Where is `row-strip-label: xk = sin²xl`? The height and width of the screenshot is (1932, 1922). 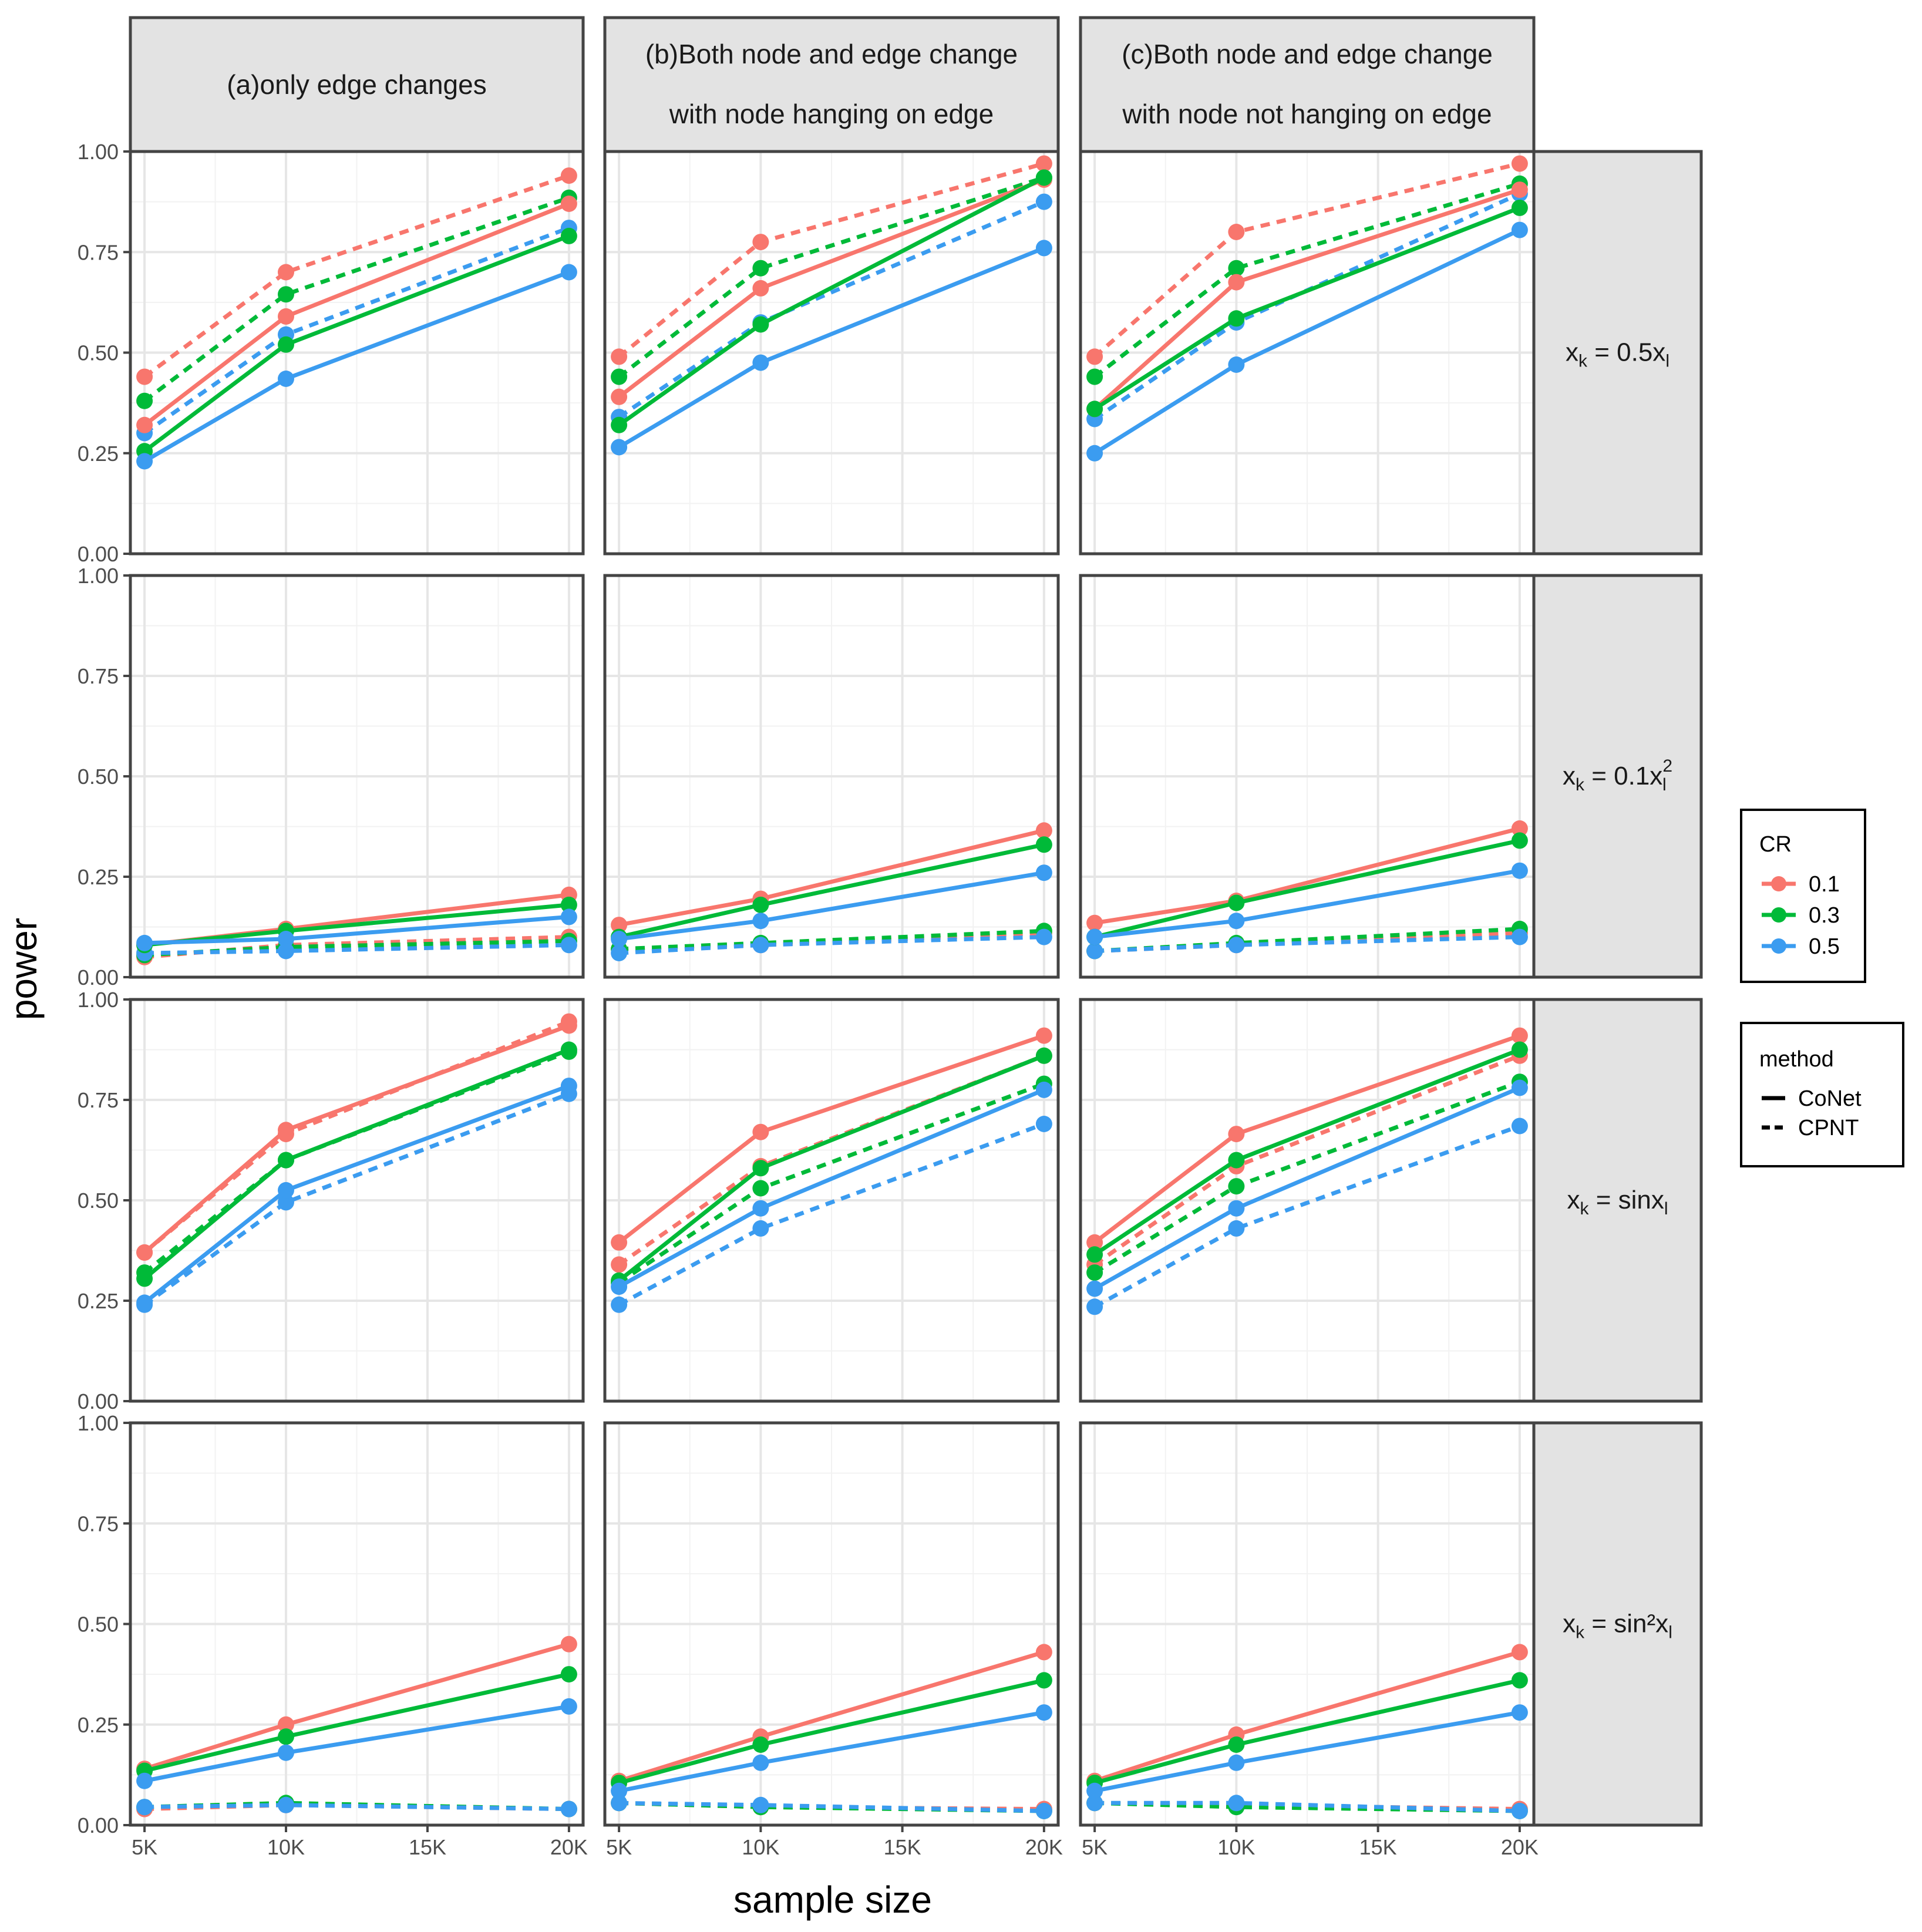
row-strip-label: xk = sin²xl is located at coordinates (1617, 1626).